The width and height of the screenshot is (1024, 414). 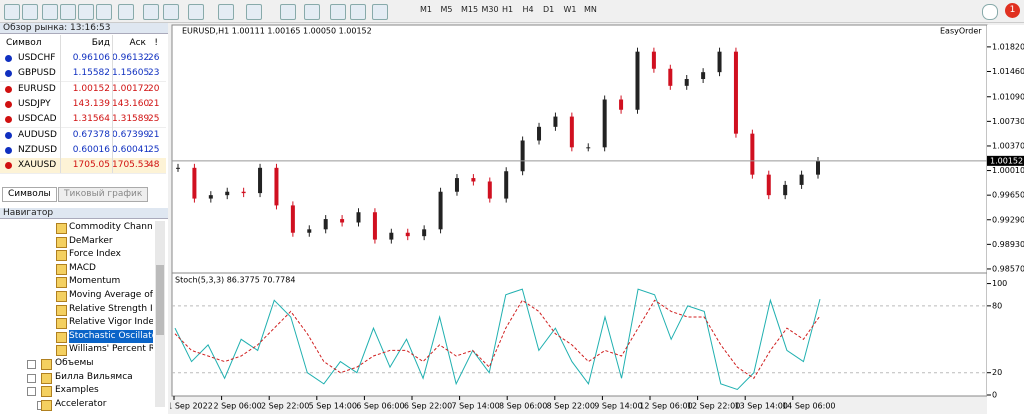 I want to click on y-tick-label: 1.00730, so click(x=1008, y=121).